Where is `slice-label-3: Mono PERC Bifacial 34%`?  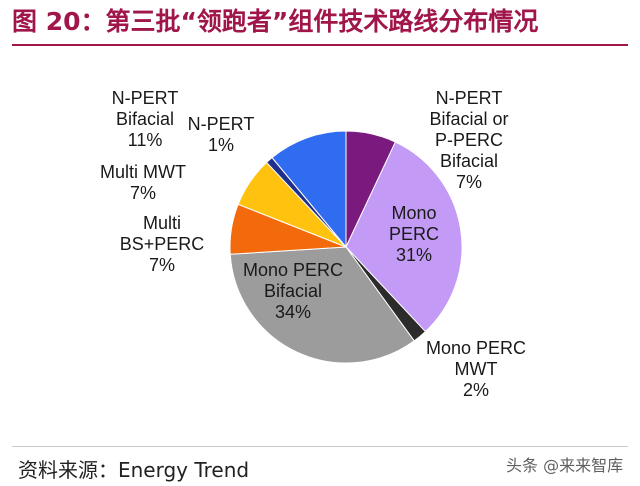
slice-label-3: Mono PERC Bifacial 34% is located at coordinates (293, 291).